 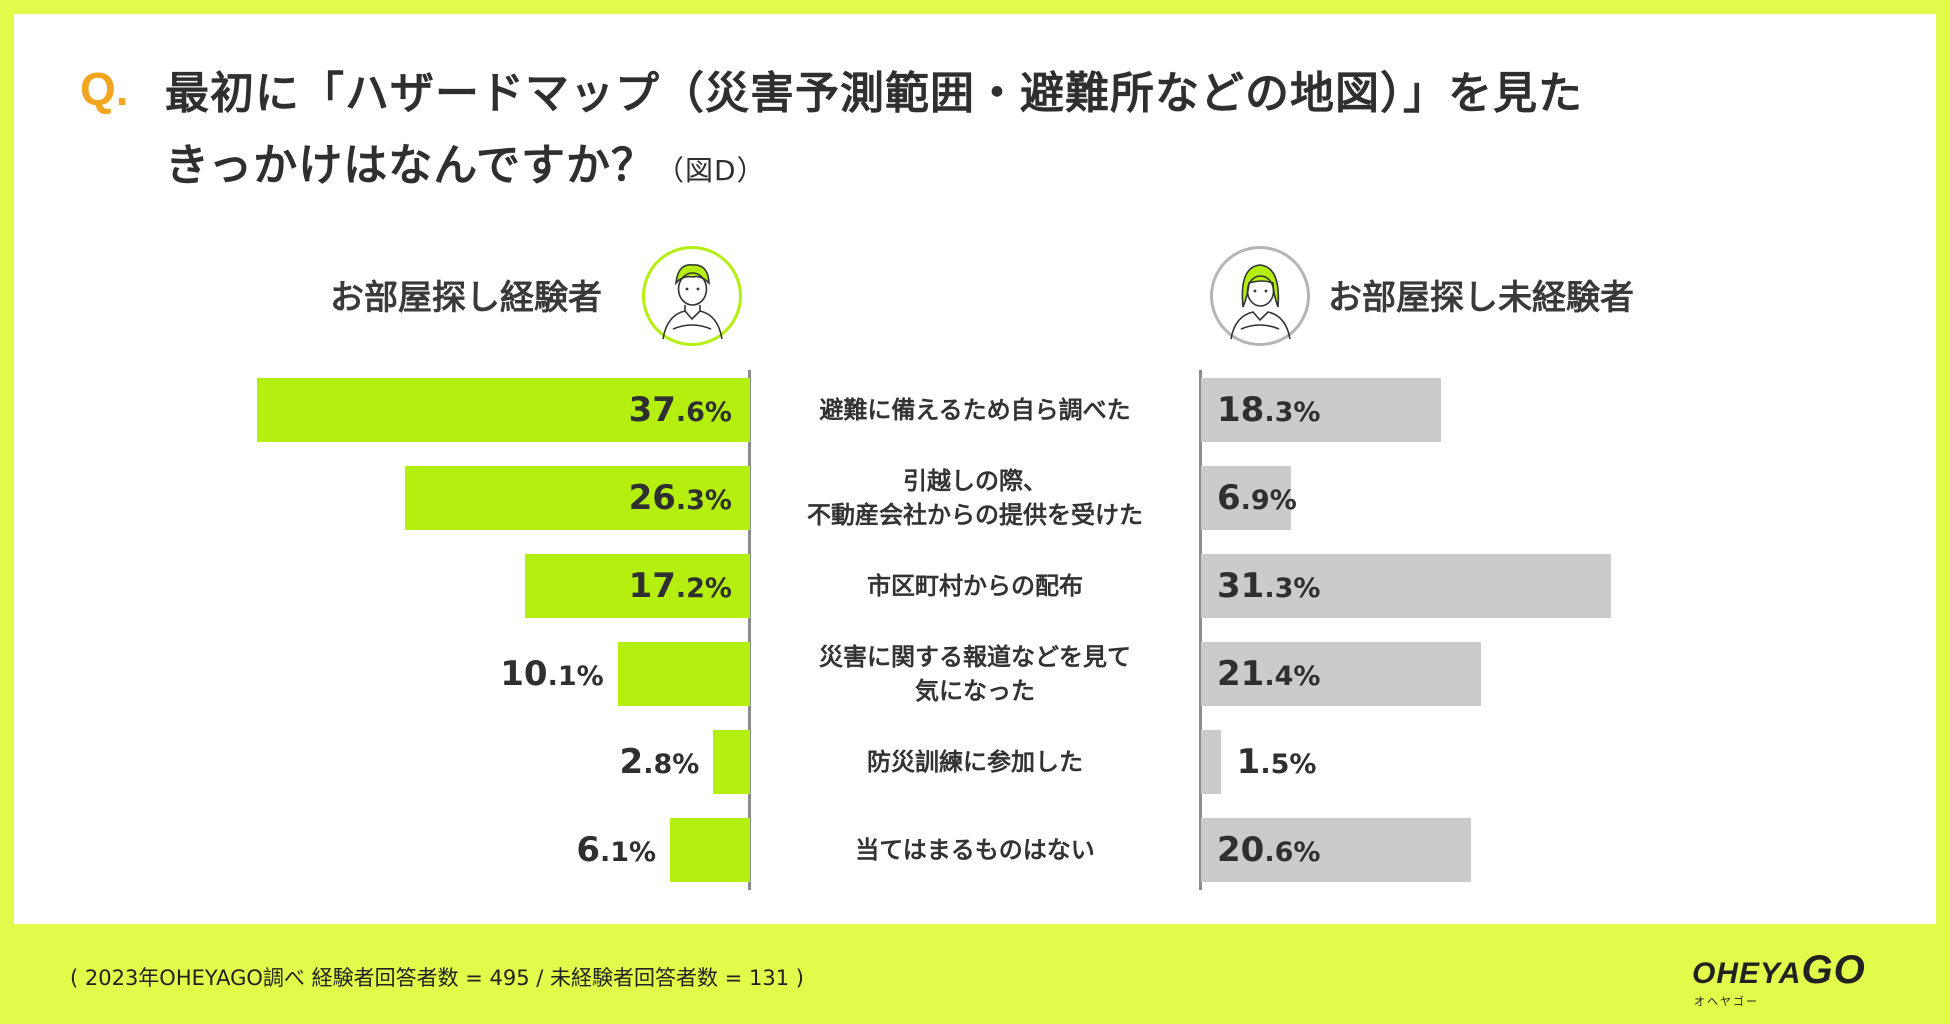 I want to click on woman-avatar-icon, so click(x=1260, y=296).